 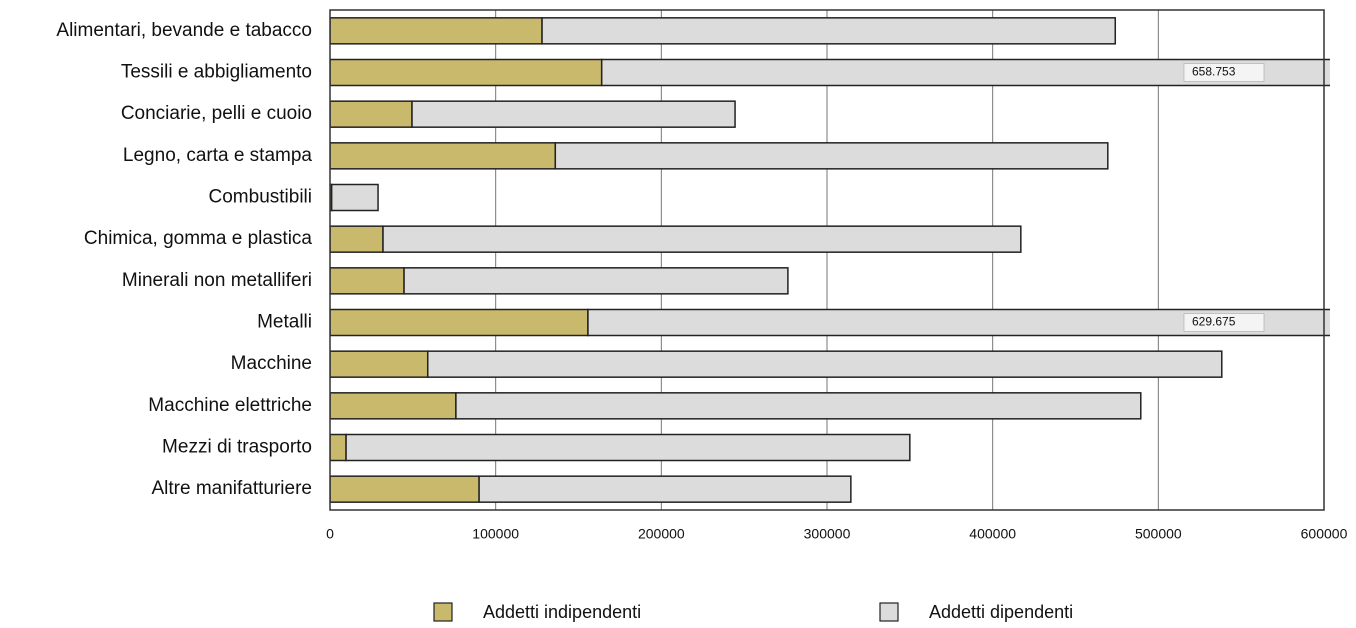 What do you see at coordinates (217, 155) in the screenshot?
I see `y-tick-label: Legno, carta e stampa` at bounding box center [217, 155].